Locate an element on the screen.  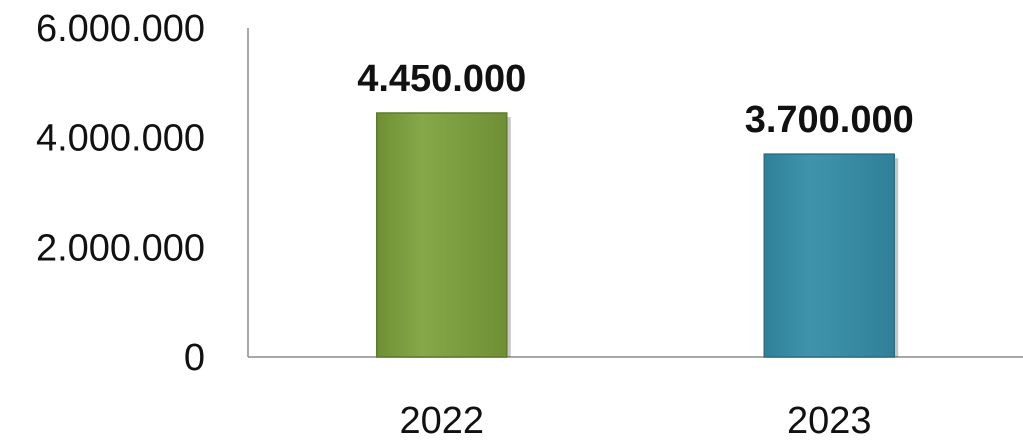
data-label: 4.450.000 is located at coordinates (441, 79).